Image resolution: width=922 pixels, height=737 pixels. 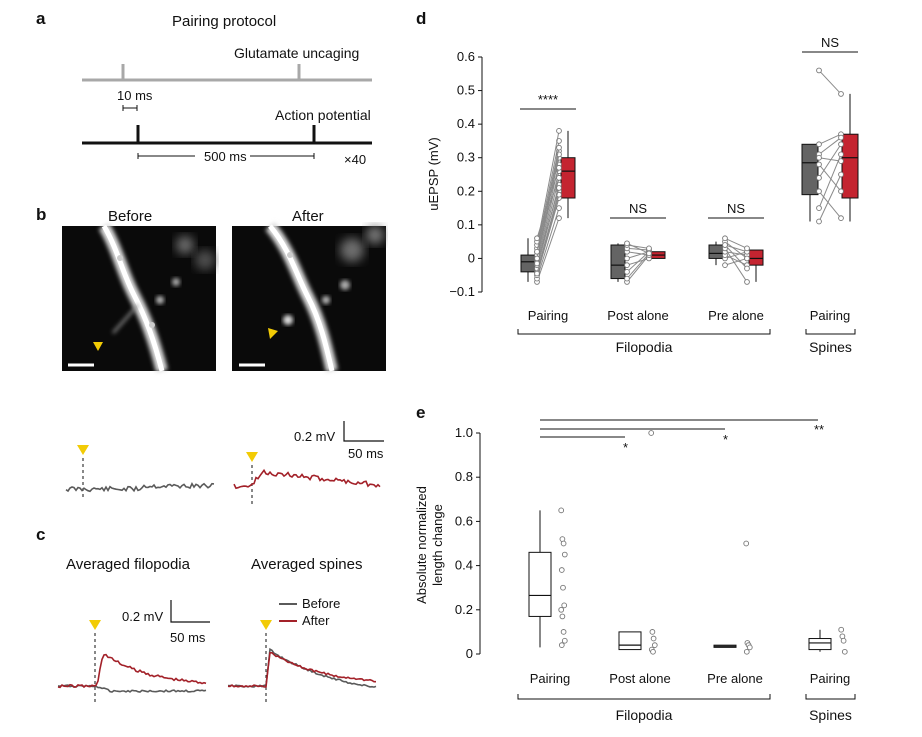 What do you see at coordinates (466, 157) in the screenshot?
I see `y-tick-label: 0.3` at bounding box center [466, 157].